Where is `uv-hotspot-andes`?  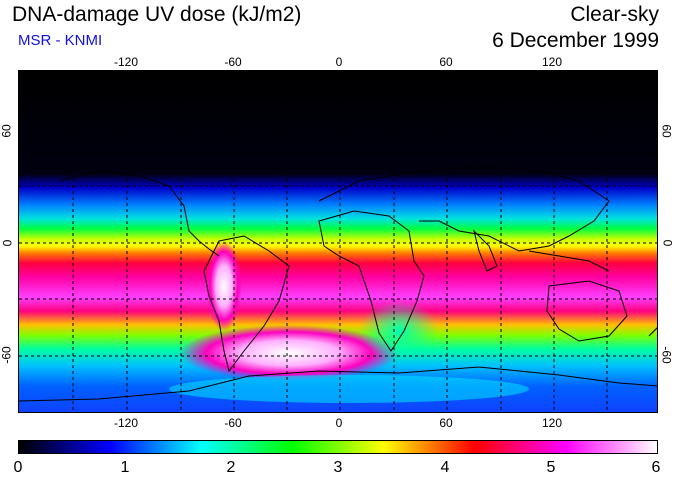
uv-hotspot-andes is located at coordinates (224, 286).